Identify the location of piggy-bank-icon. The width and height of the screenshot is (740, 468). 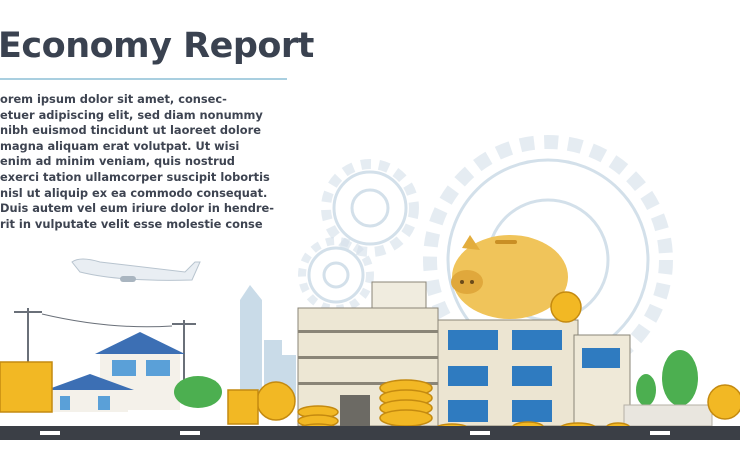
(509, 277).